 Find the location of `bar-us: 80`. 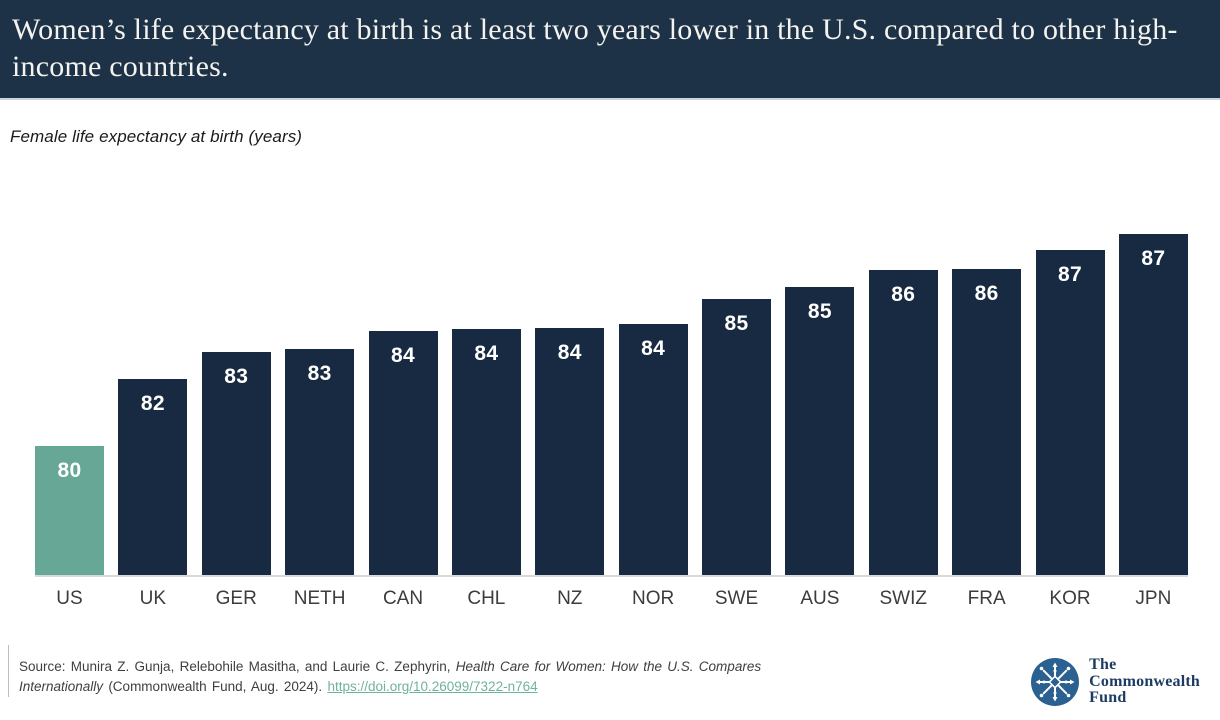

bar-us: 80 is located at coordinates (69, 510).